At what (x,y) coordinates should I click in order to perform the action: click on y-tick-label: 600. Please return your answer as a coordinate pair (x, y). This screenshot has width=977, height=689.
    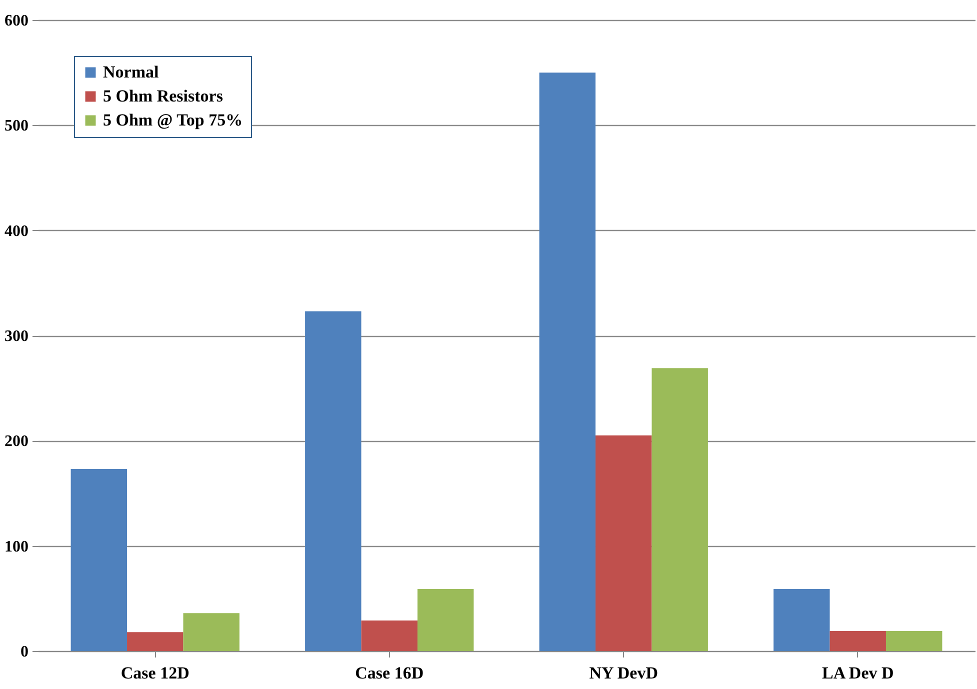
    Looking at the image, I should click on (16, 21).